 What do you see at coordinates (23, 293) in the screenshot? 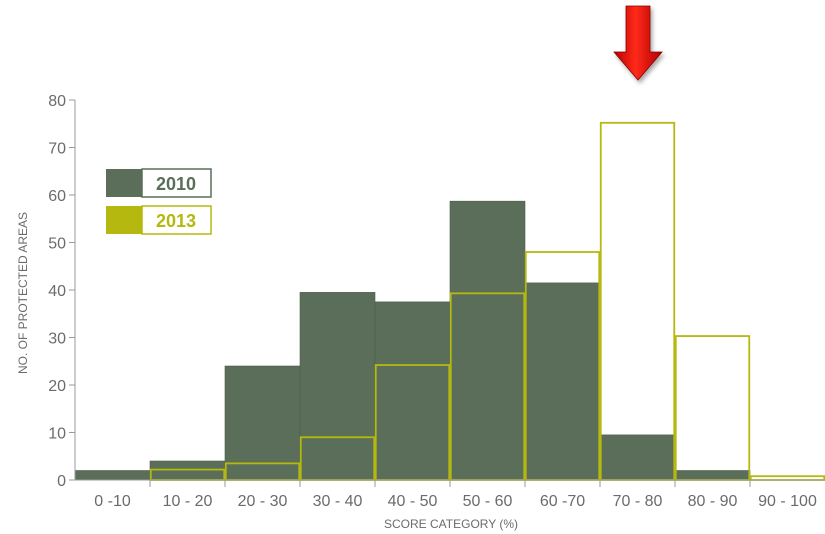
I see `y-axis-title: NO. OF PROTECTED AREAS` at bounding box center [23, 293].